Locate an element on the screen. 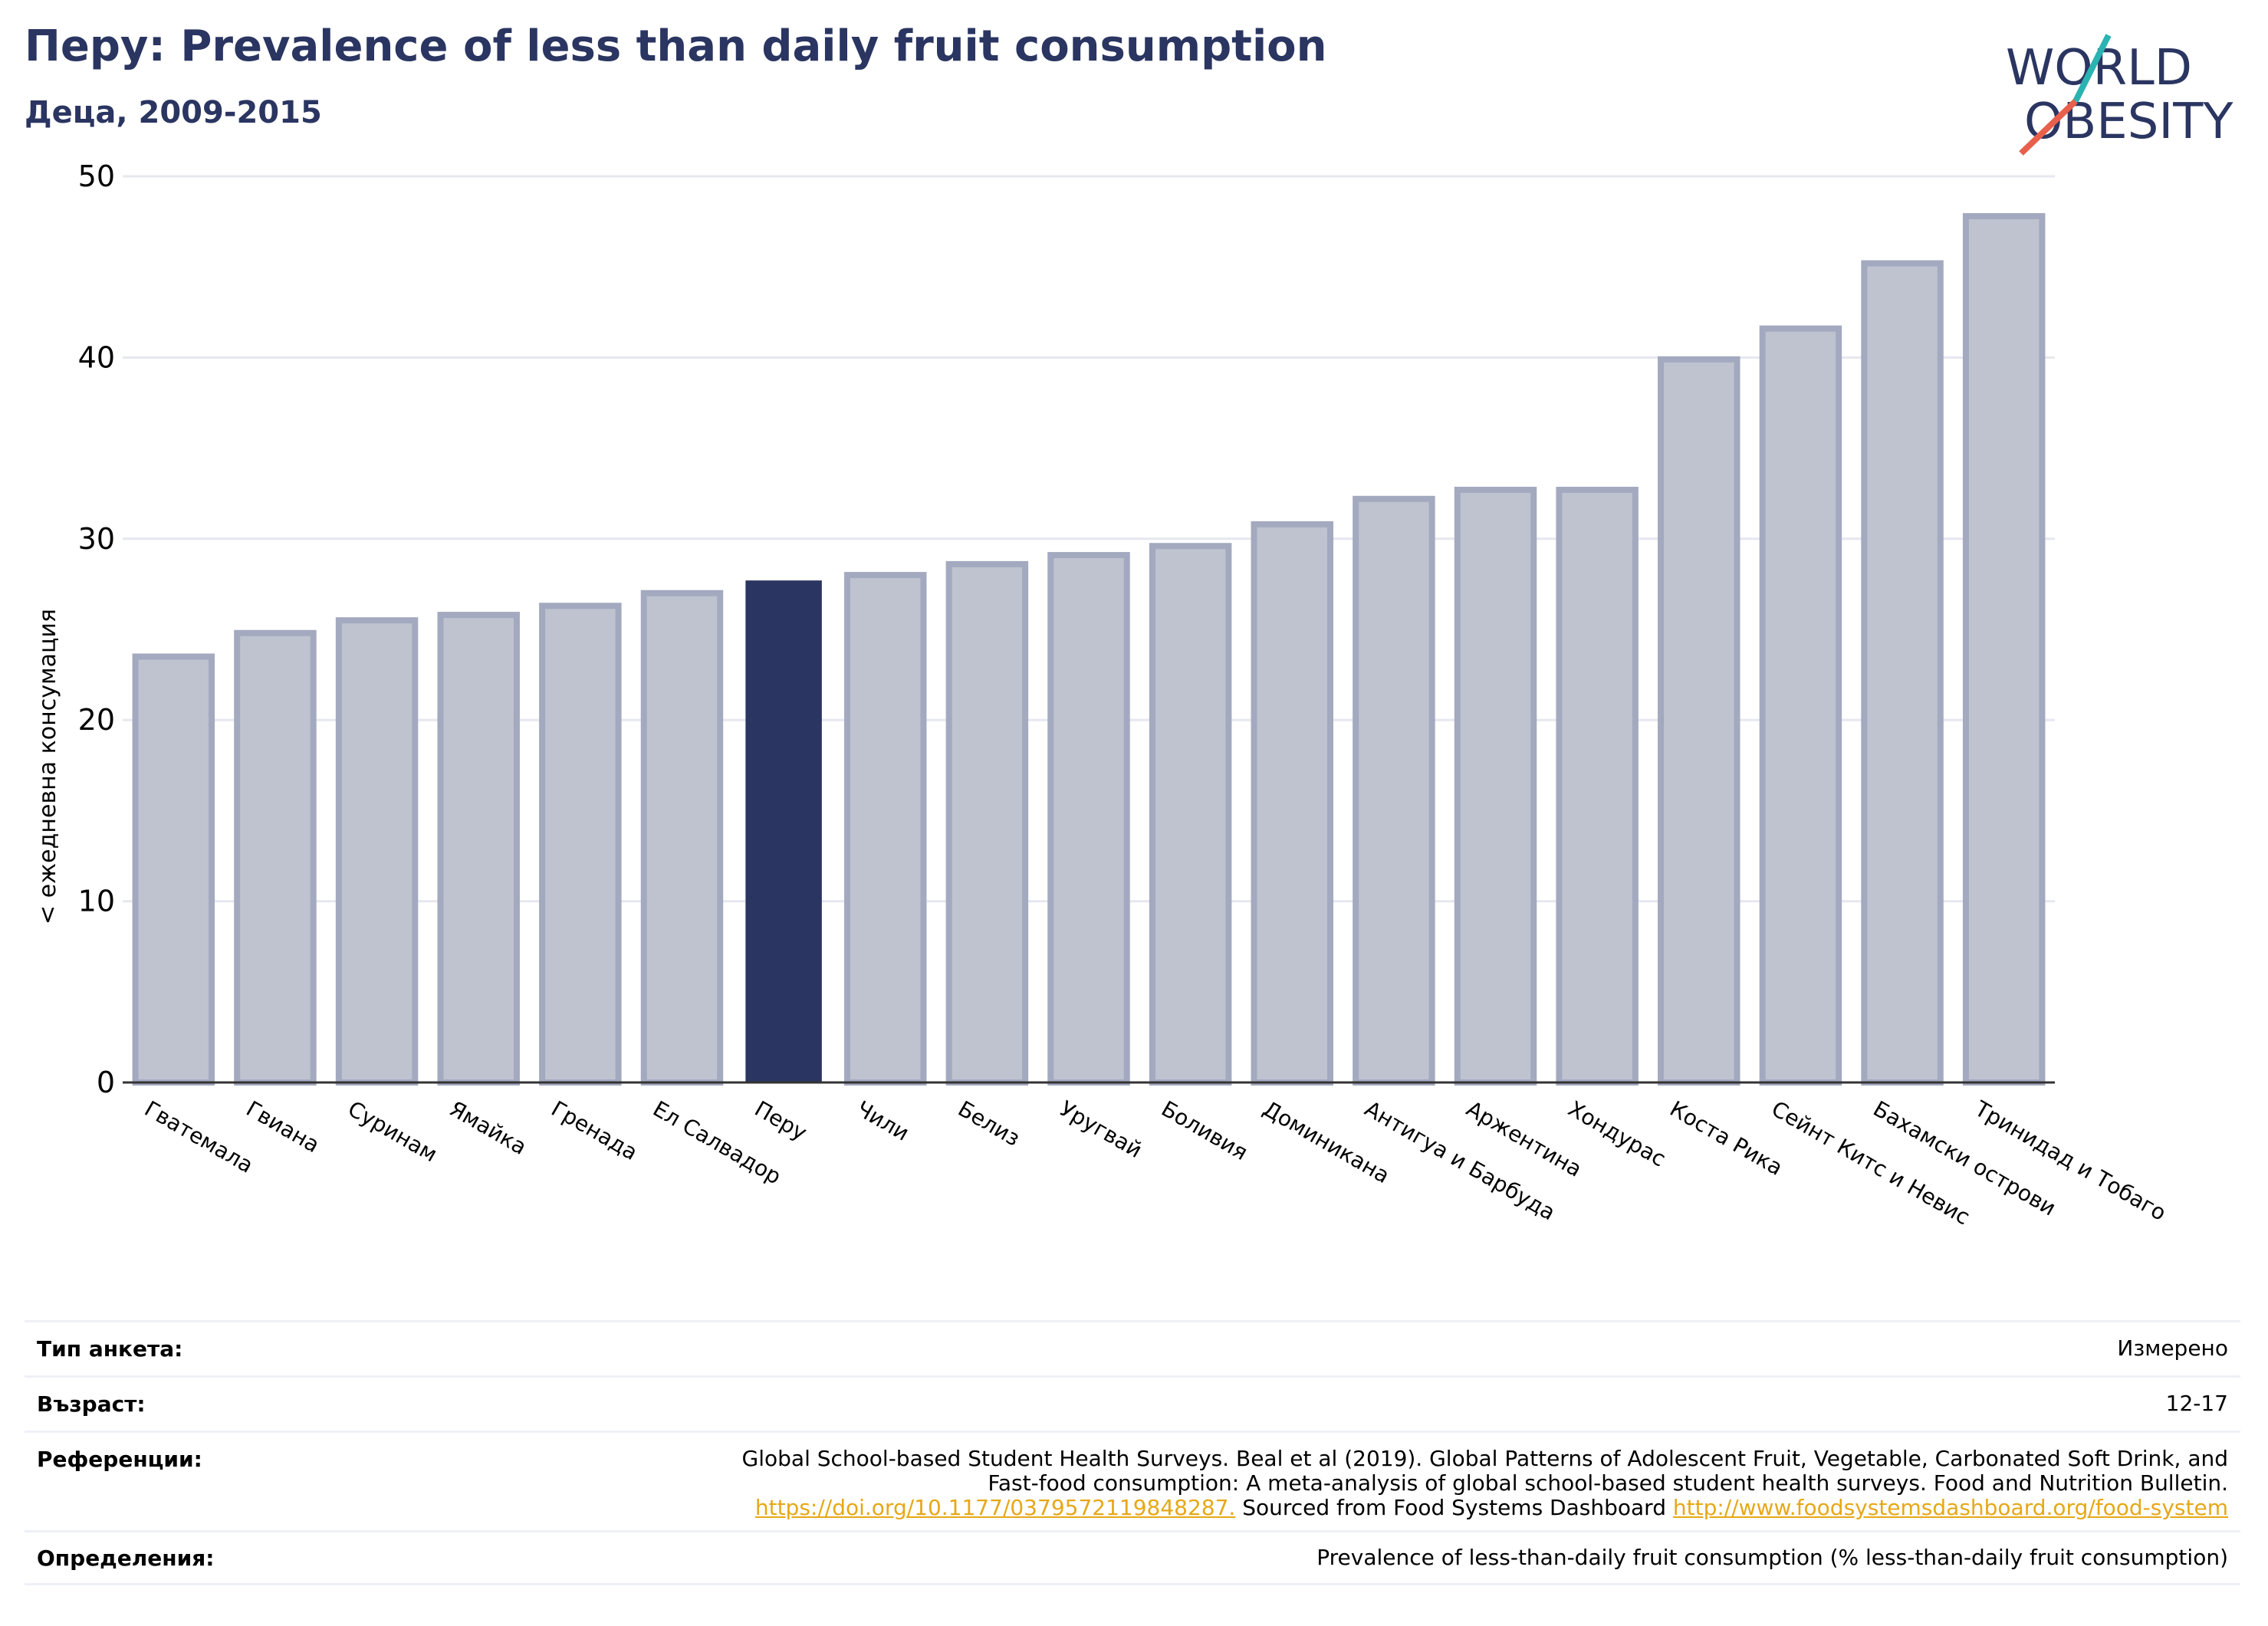 Image resolution: width=2268 pixels, height=1626 pixels. y-tick-label: 30 is located at coordinates (96, 539).